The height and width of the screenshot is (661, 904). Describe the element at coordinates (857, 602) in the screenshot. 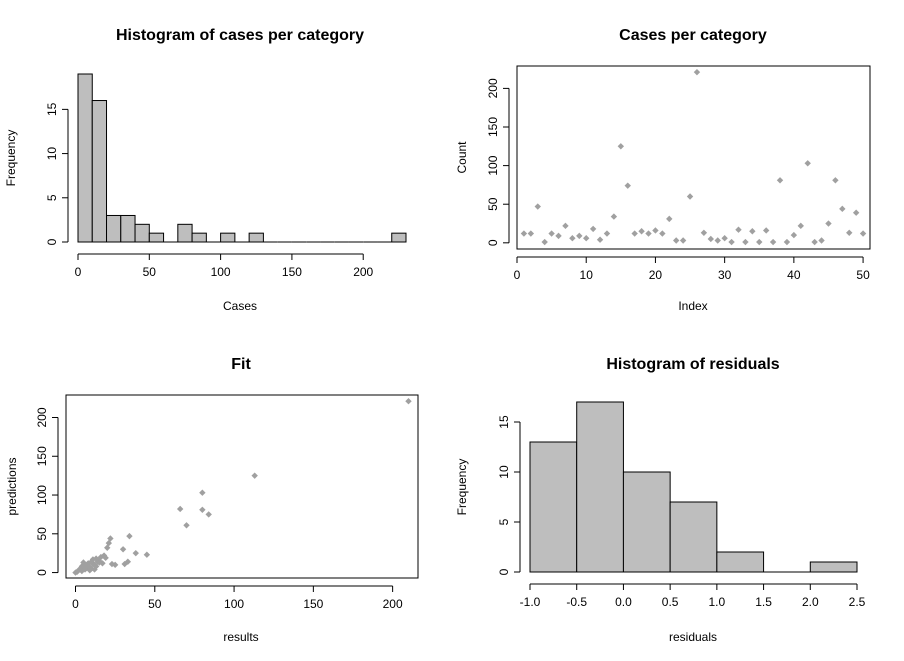

I see `x-tick-label: 2.5` at that location.